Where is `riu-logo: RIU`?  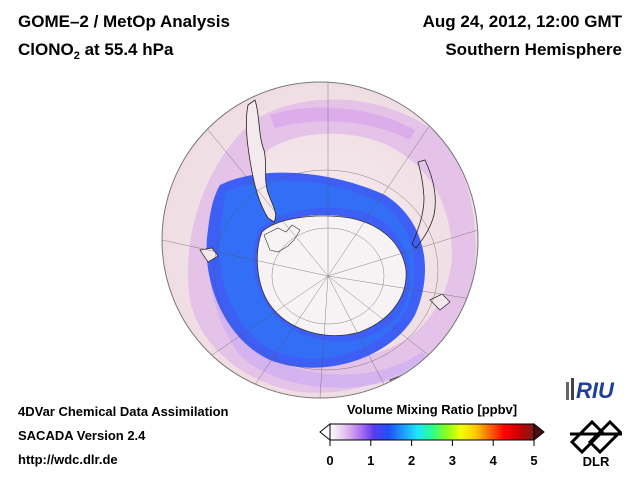
riu-logo: RIU is located at coordinates (590, 390).